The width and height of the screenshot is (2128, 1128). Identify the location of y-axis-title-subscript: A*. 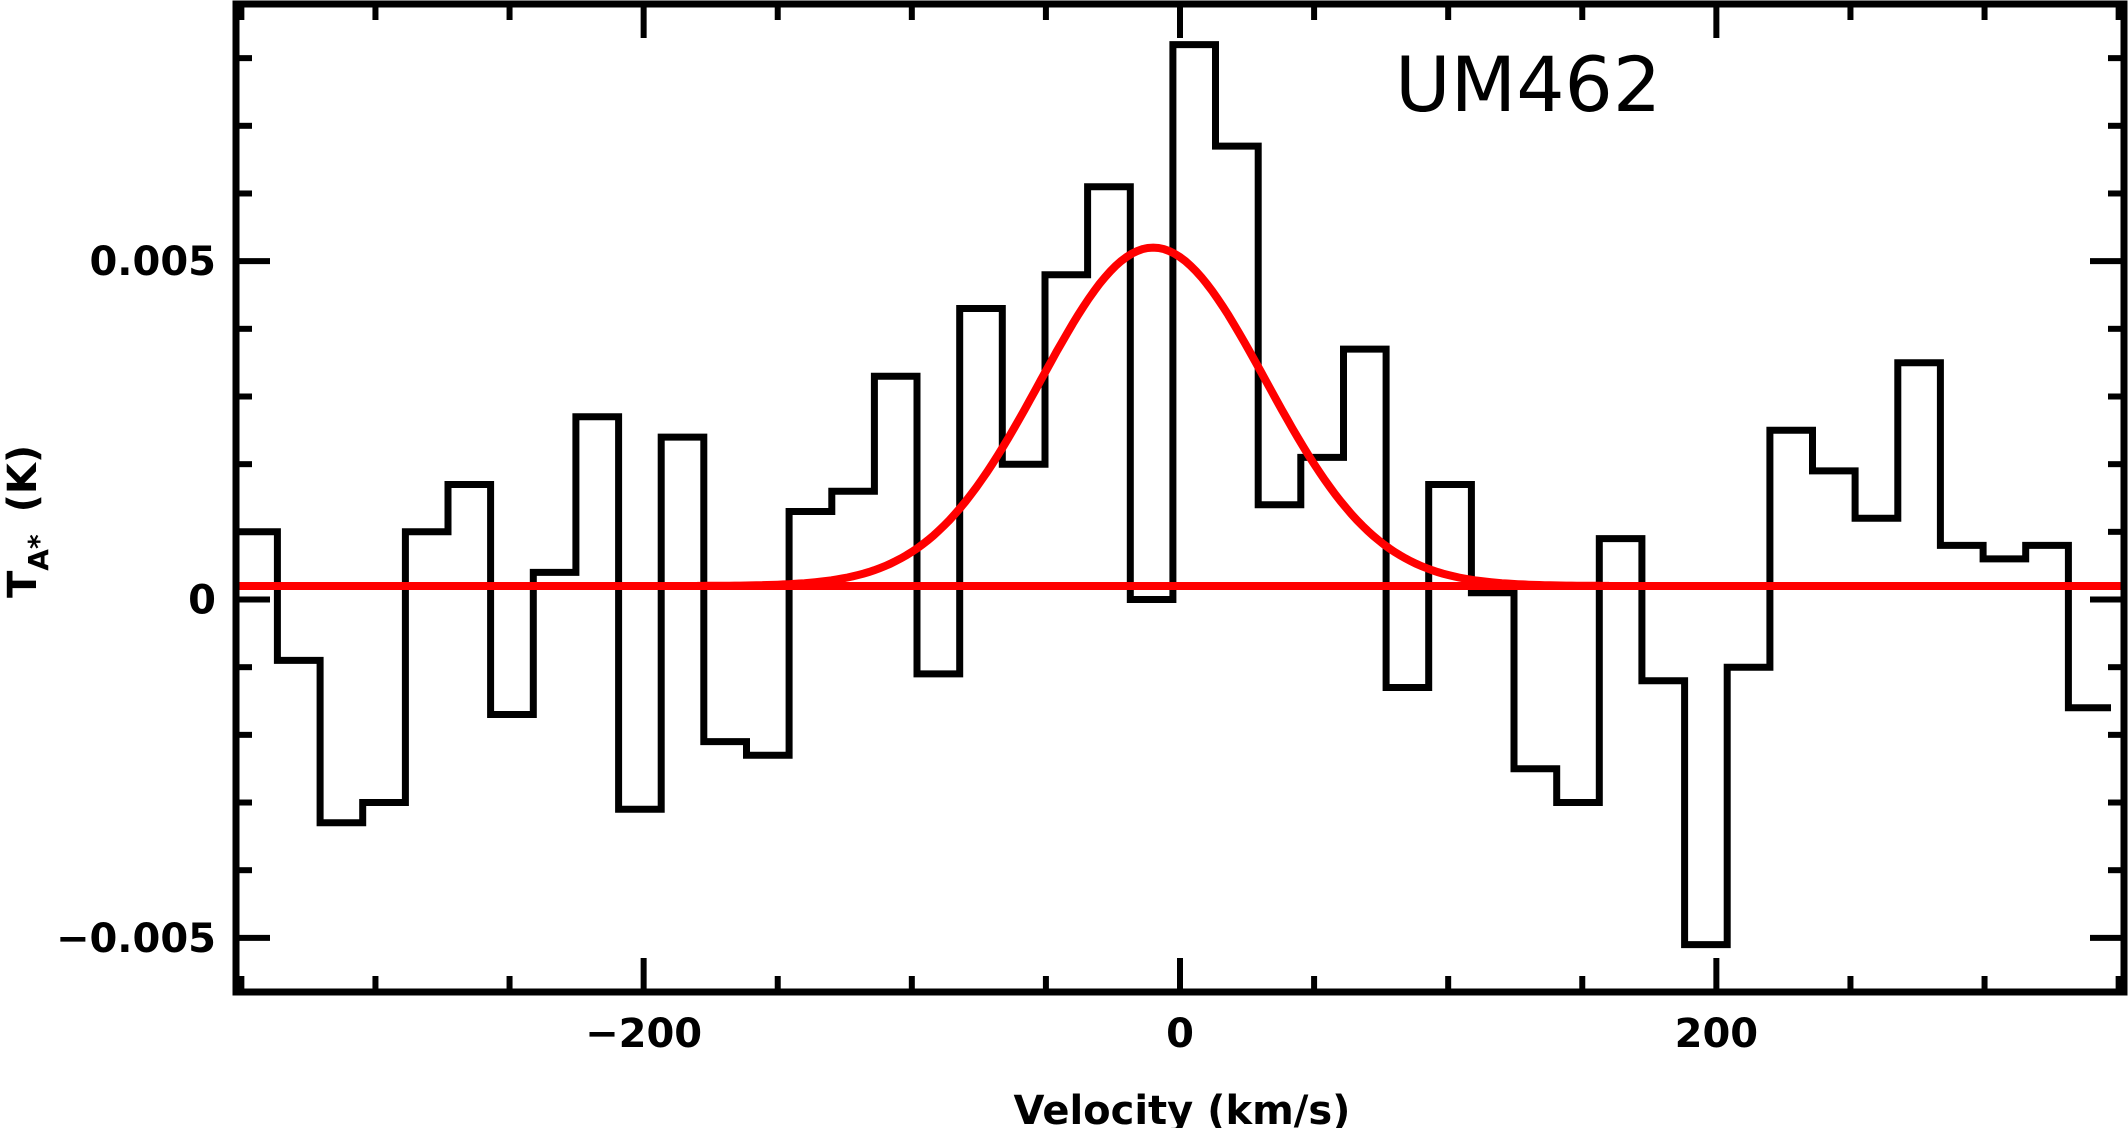
(38, 552).